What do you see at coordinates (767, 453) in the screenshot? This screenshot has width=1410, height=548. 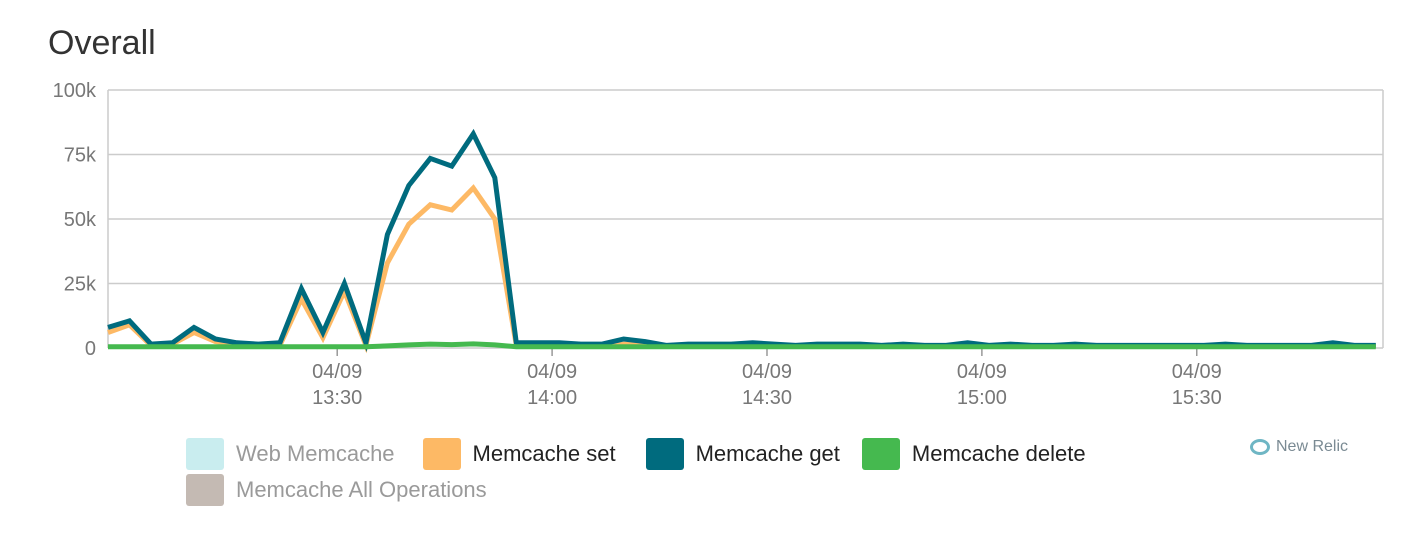 I see `legend-label: Memcache get` at bounding box center [767, 453].